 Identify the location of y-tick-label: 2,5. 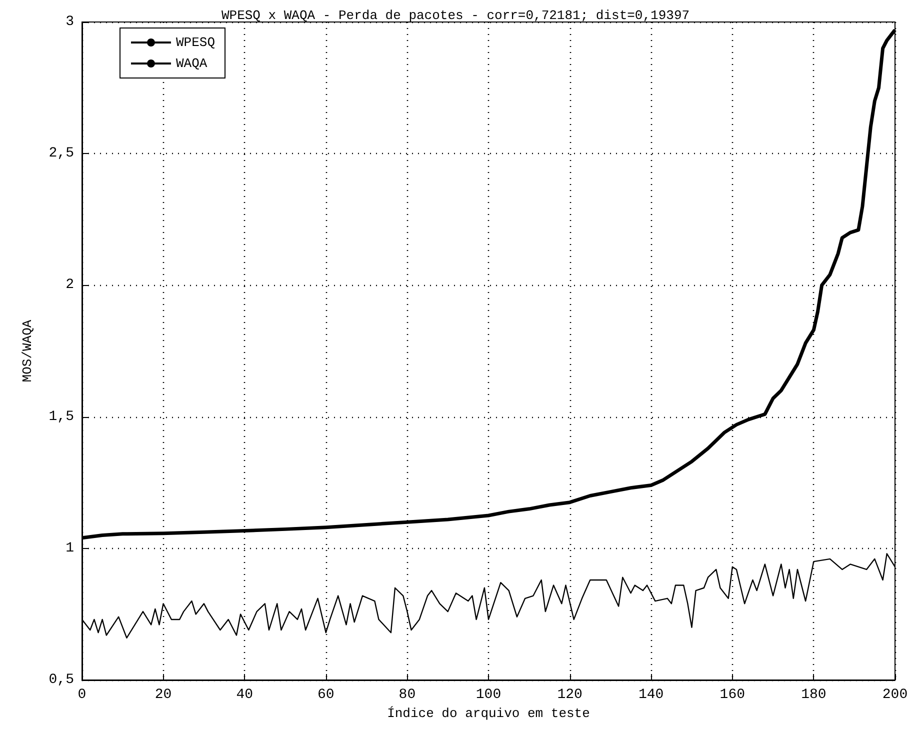
(61, 154).